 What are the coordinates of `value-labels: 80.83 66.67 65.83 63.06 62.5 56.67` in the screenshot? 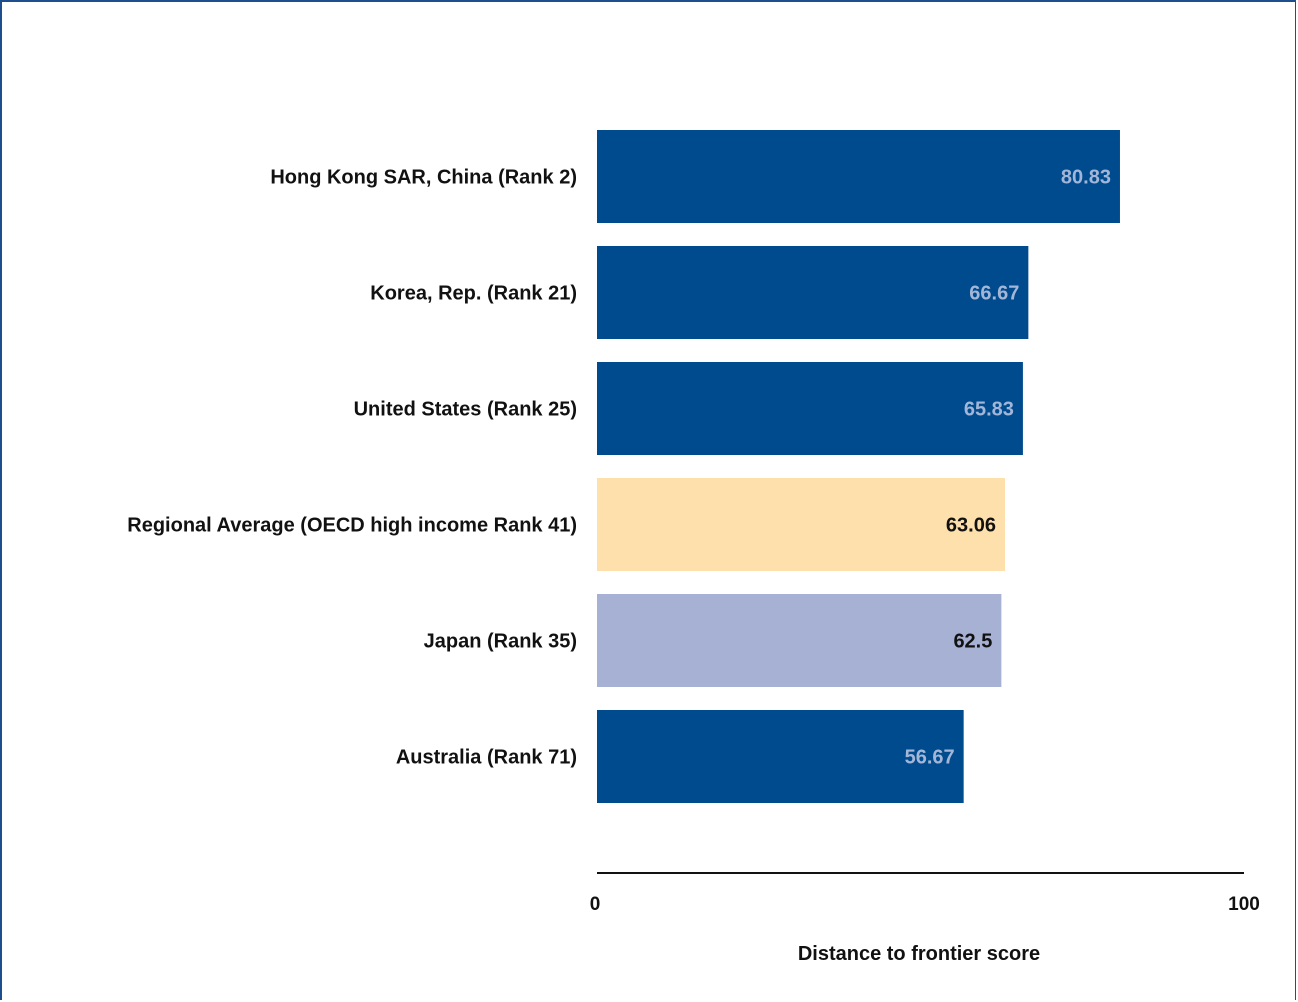 It's located at (1008, 468).